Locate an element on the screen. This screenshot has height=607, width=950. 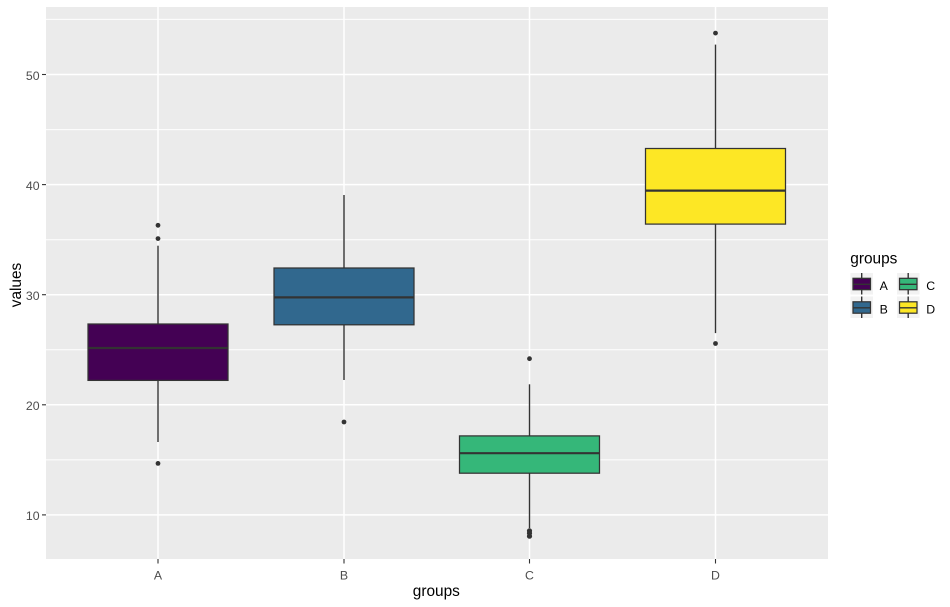
svg-text: 20 is located at coordinates (33, 406).